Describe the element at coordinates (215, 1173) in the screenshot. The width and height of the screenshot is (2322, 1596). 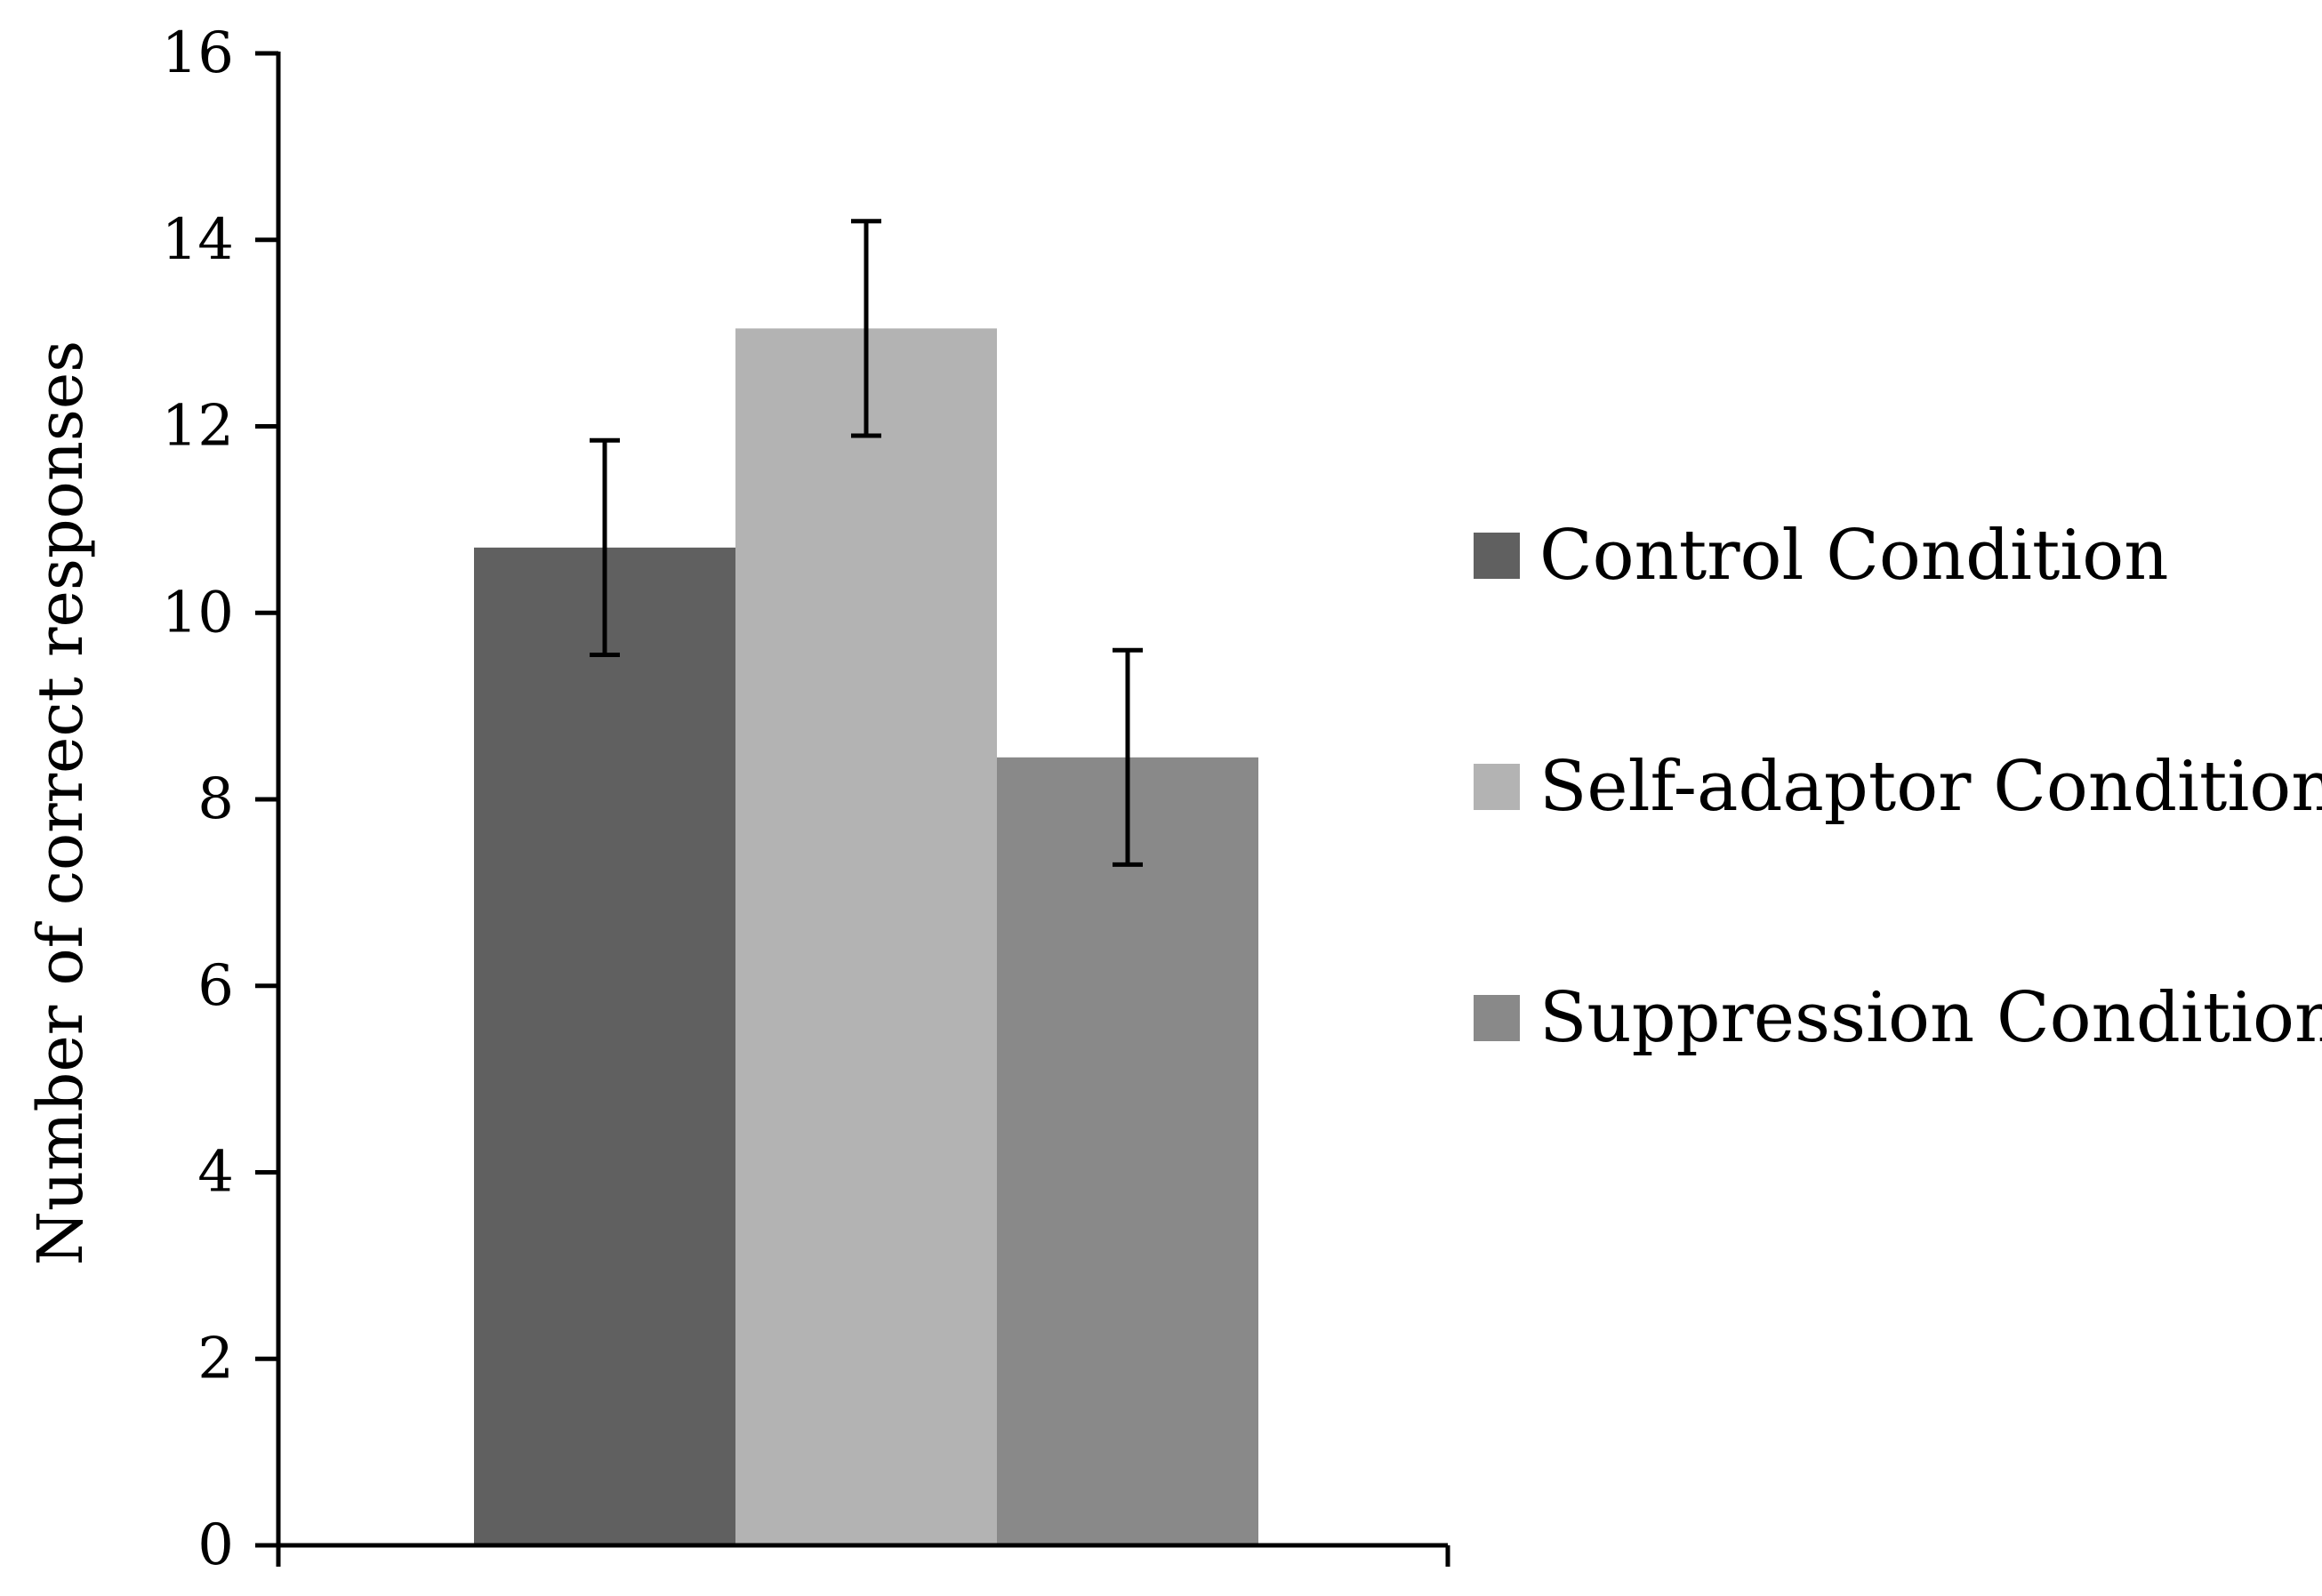
I see `y-tick-label: 4` at that location.